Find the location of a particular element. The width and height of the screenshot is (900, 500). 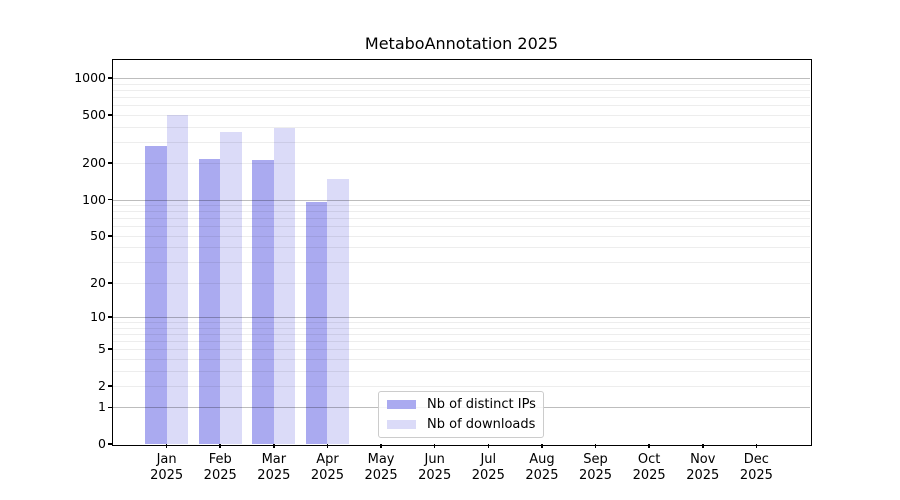

bar-downloads-jan is located at coordinates (177, 279).